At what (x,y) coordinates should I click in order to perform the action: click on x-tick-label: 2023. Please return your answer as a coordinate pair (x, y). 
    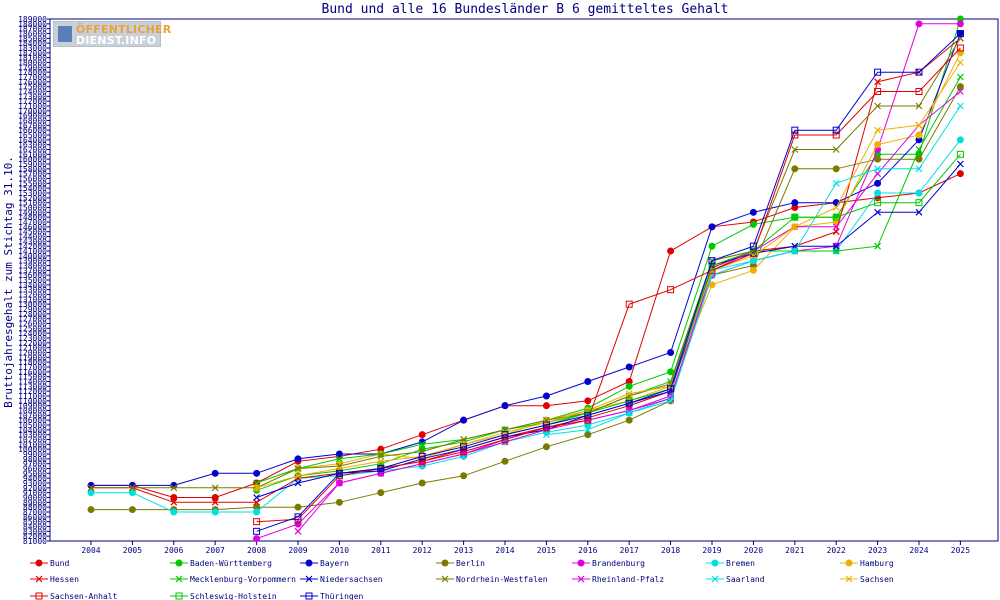
    Looking at the image, I should click on (877, 550).